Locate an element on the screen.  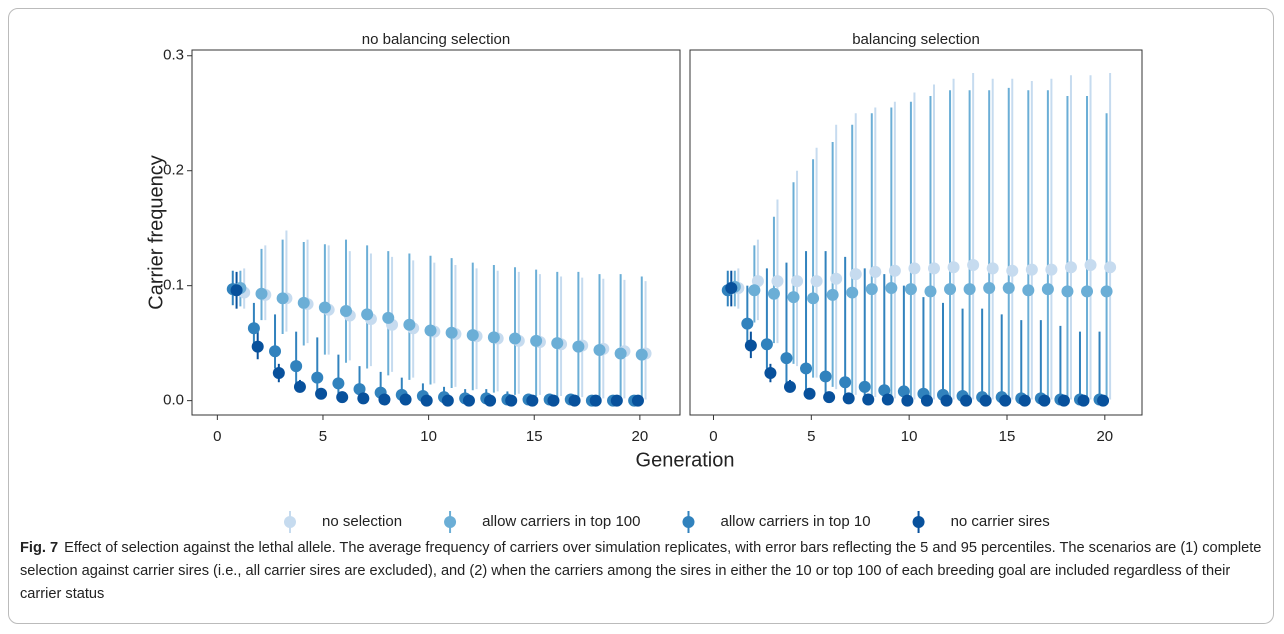
x-tick-label: 15 is located at coordinates (1007, 436).